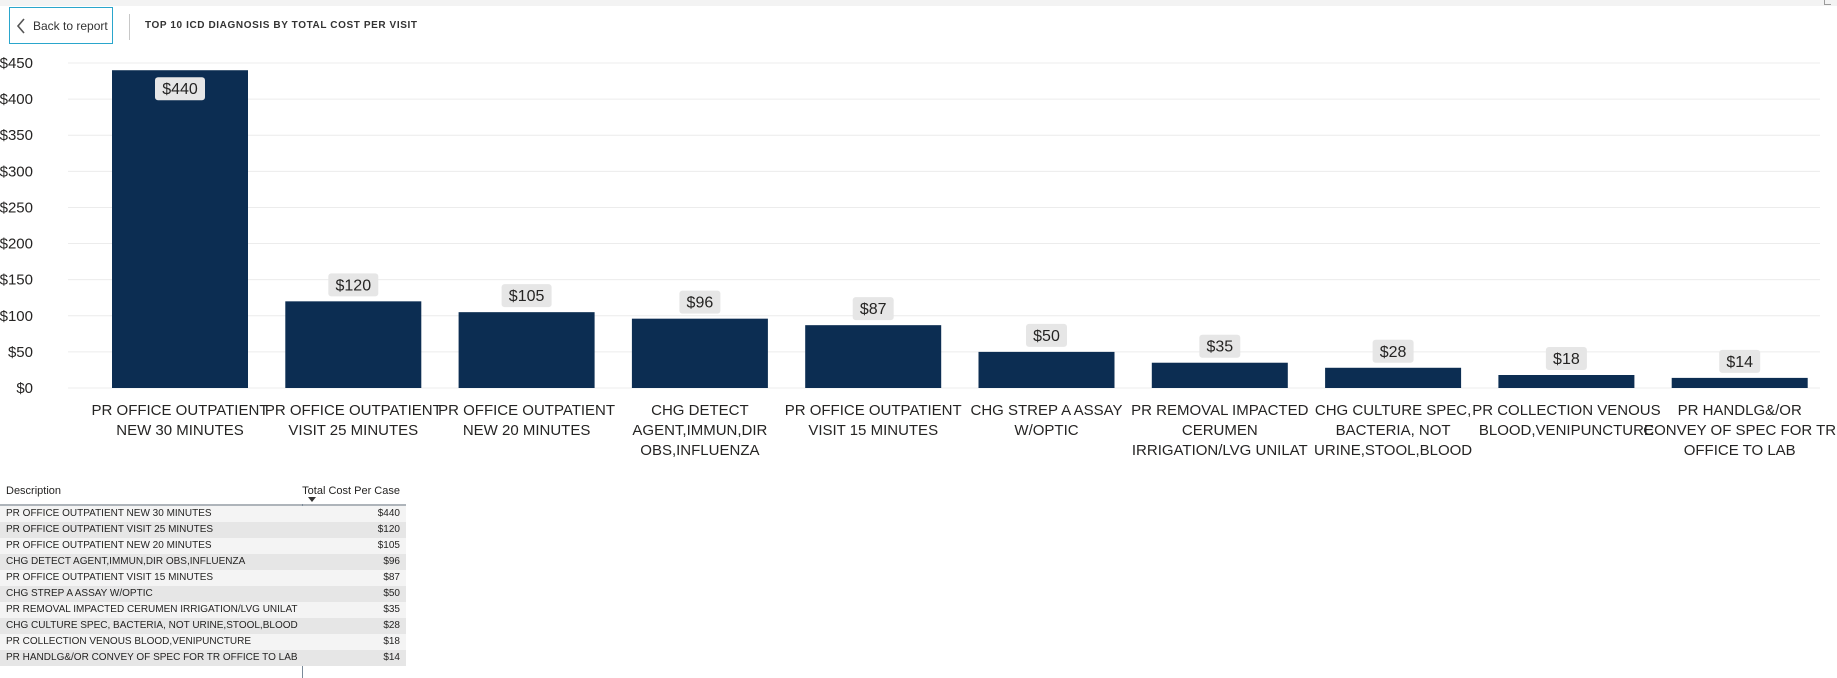 This screenshot has width=1837, height=678. Describe the element at coordinates (20, 352) in the screenshot. I see `y-tick-label: $50` at that location.